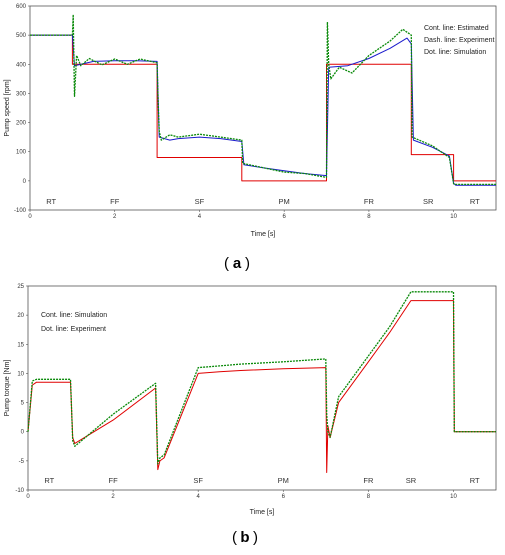 The image size is (505, 555). I want to click on panel-a-x-tick-label-1: 2, so click(115, 217).